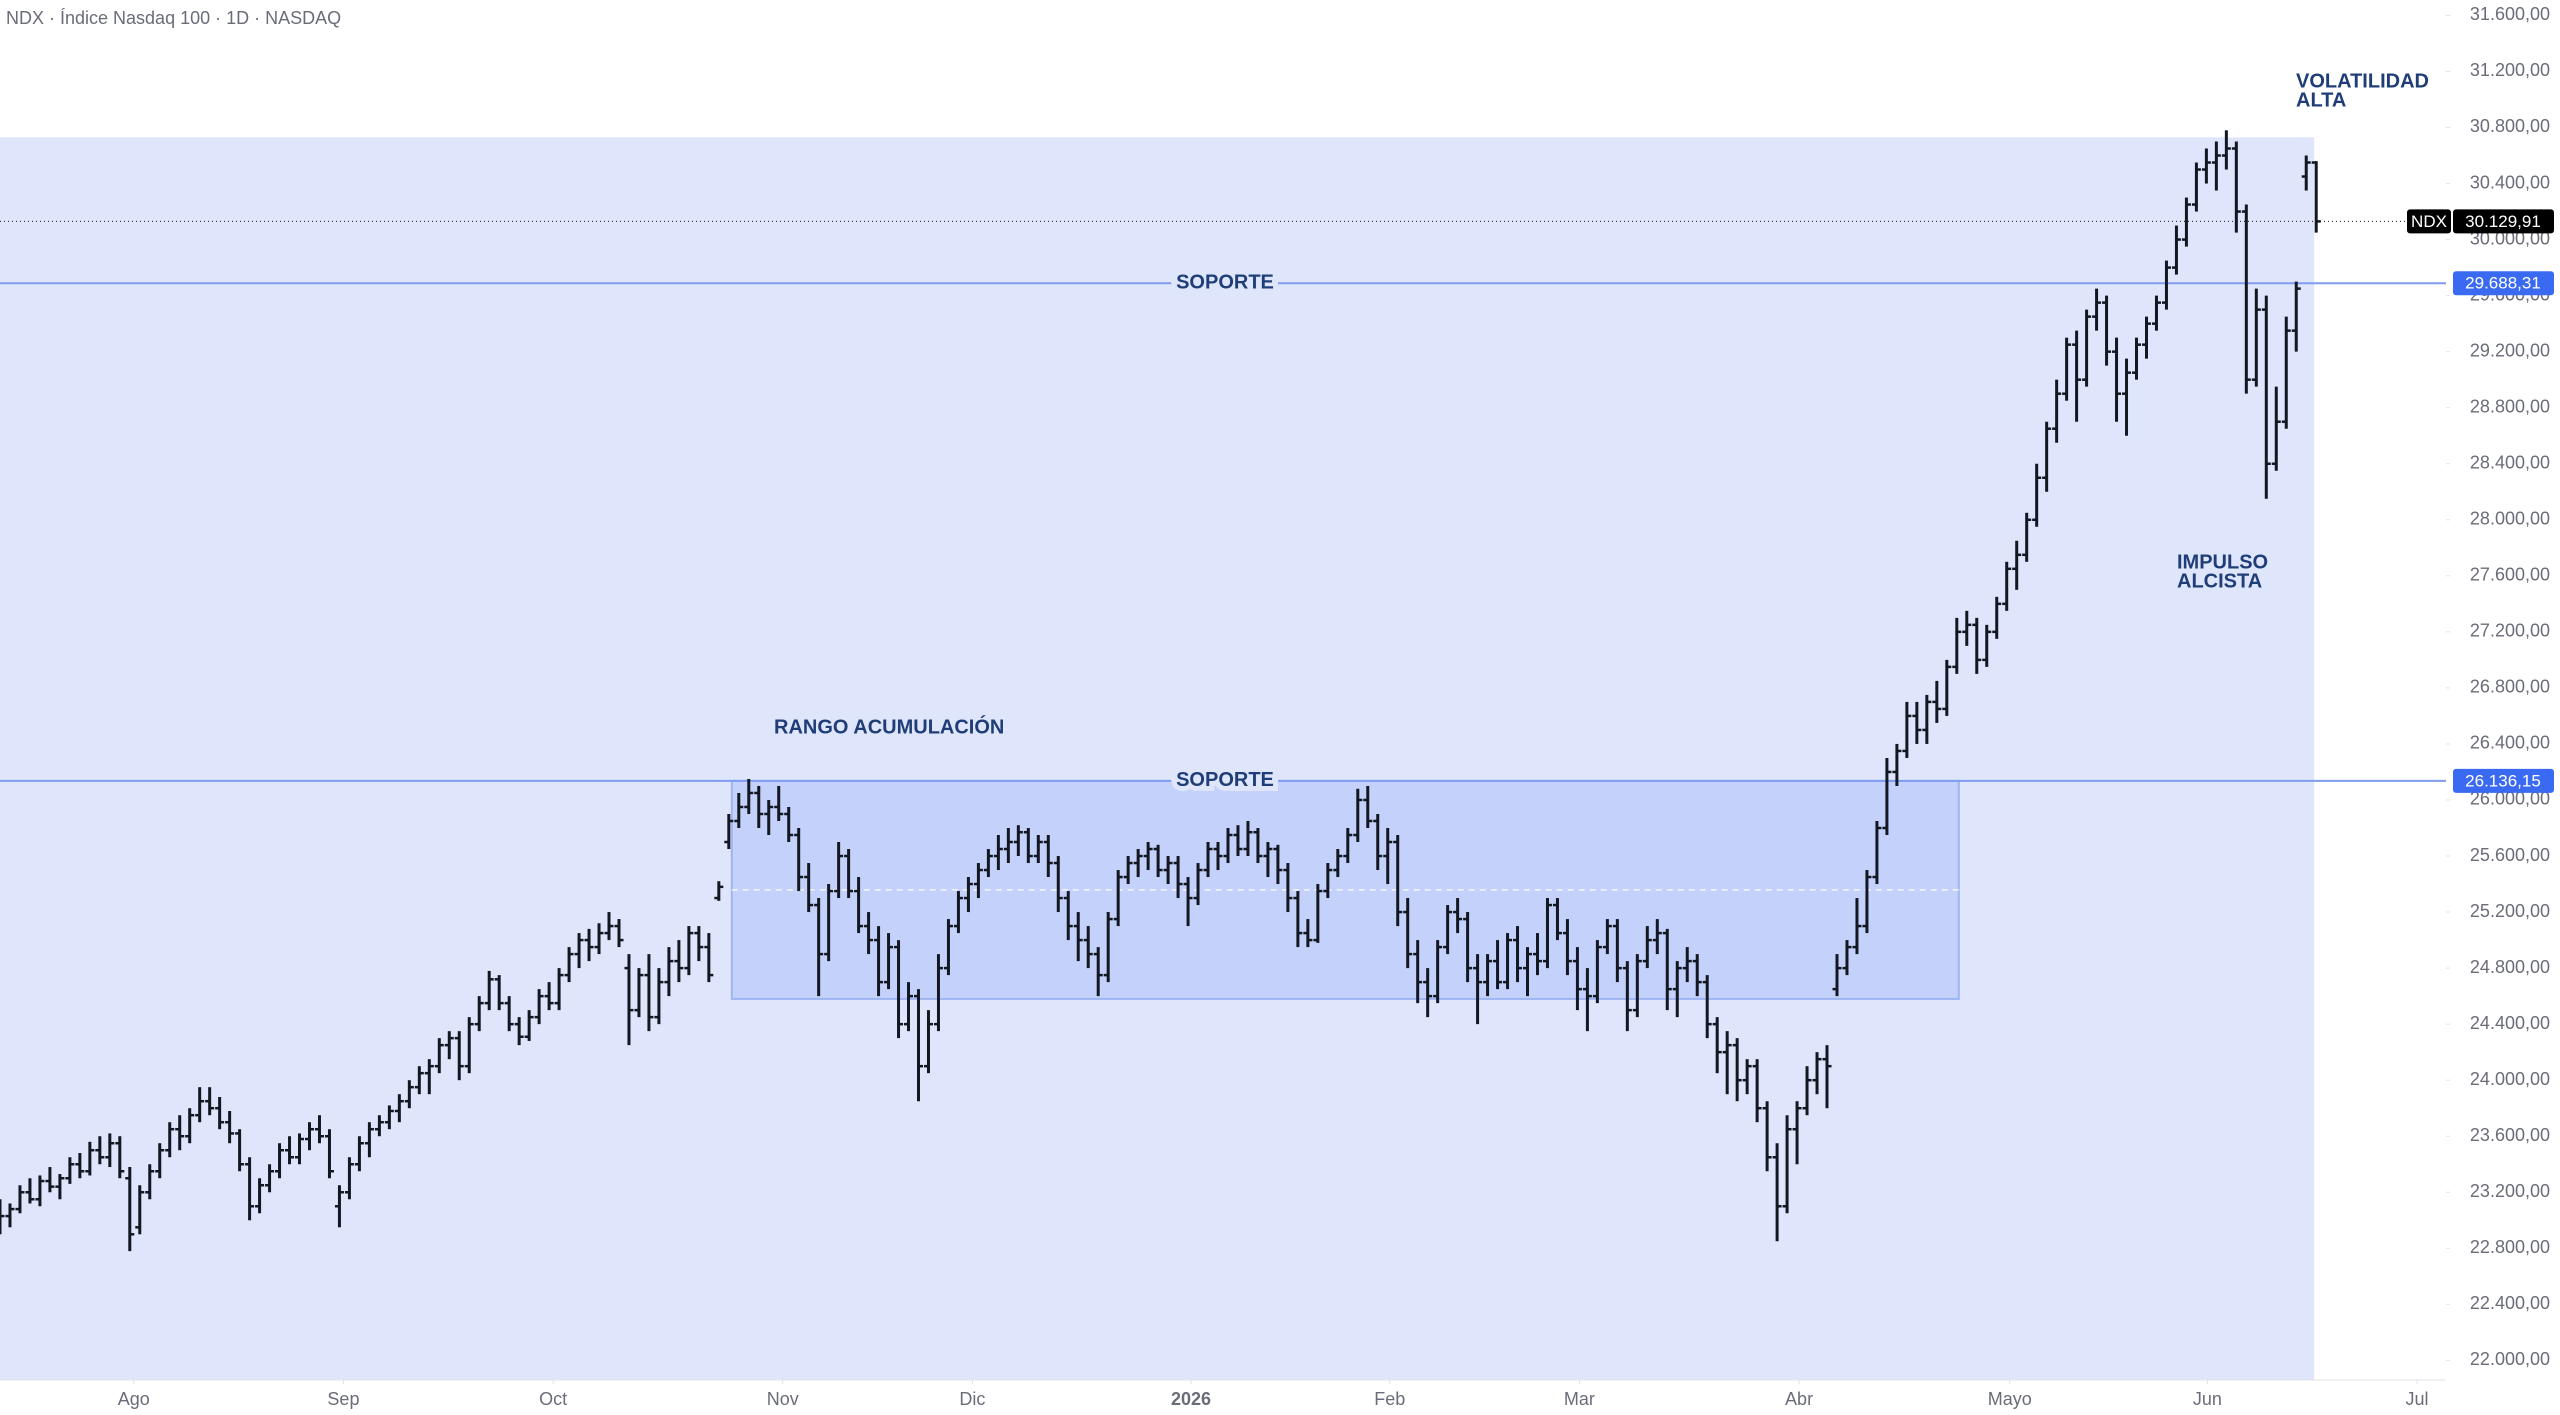 Image resolution: width=2560 pixels, height=1415 pixels. Describe the element at coordinates (2510, 406) in the screenshot. I see `y-tick-label: 28.800,00` at that location.